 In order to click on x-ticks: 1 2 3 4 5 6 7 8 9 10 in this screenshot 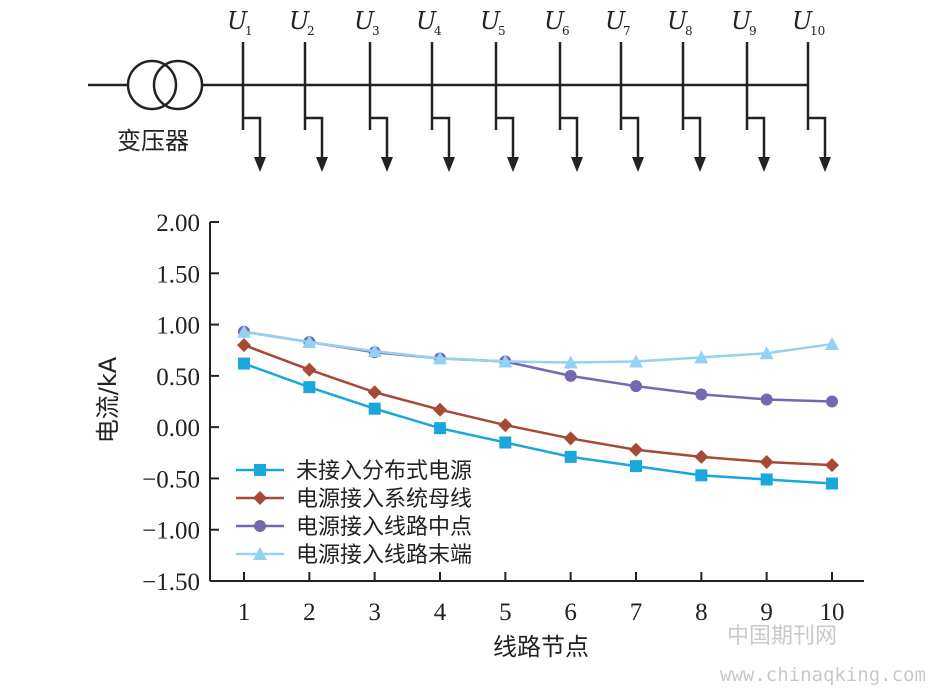, I will do `click(541, 599)`.